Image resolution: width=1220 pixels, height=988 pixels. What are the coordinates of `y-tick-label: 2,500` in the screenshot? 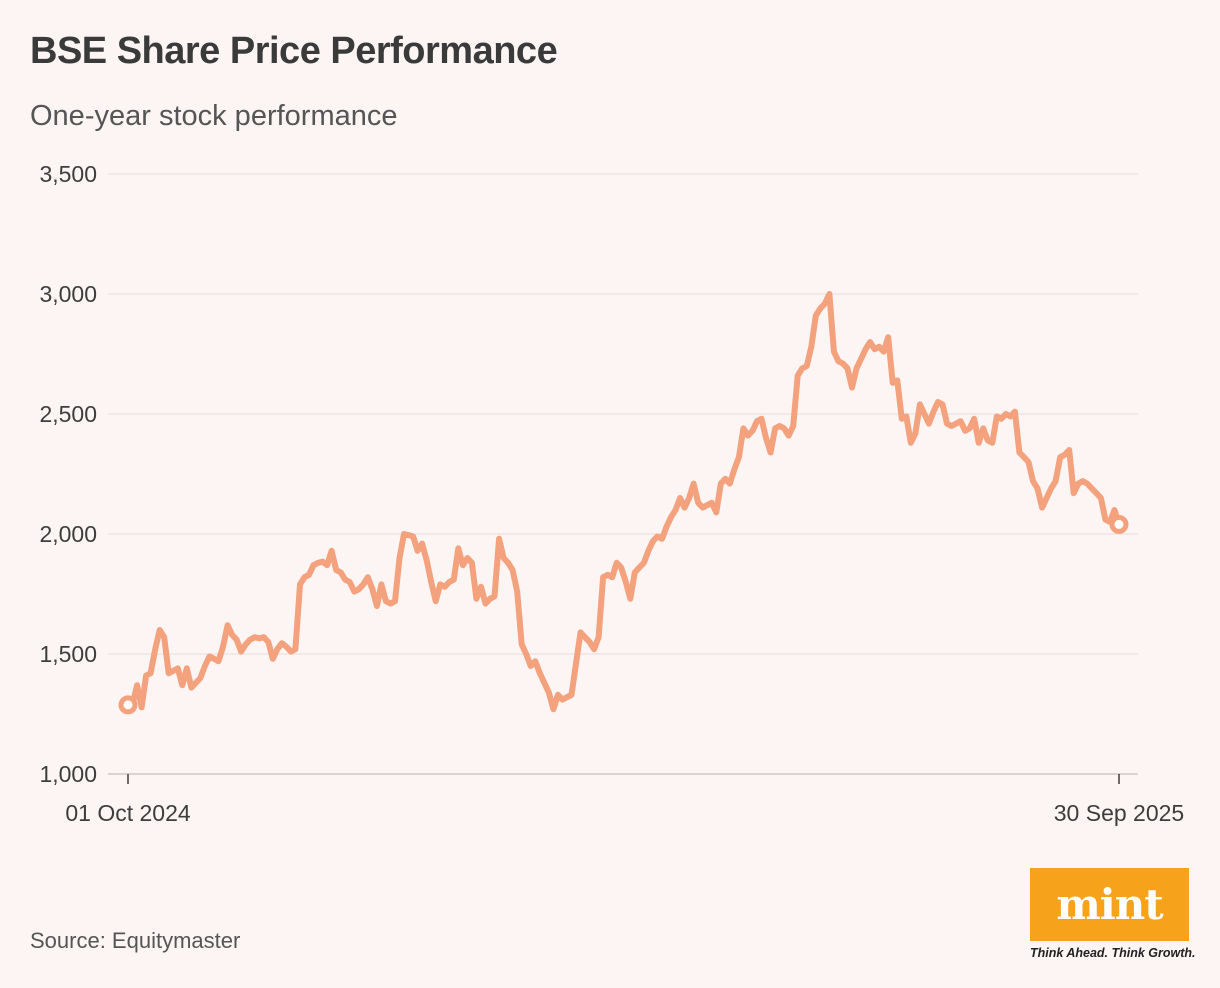 It's located at (68, 414).